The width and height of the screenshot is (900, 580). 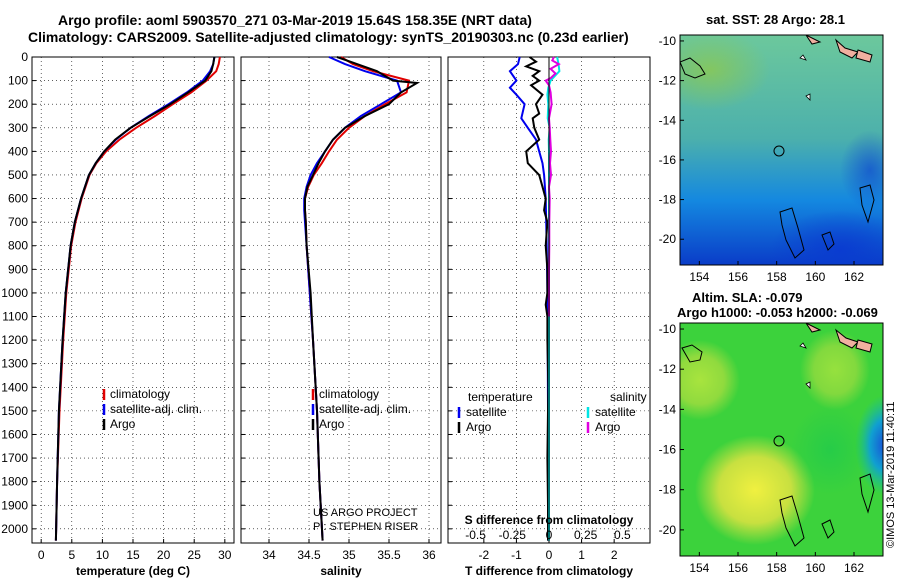 I want to click on x-tick-label: 15, so click(x=133, y=555).